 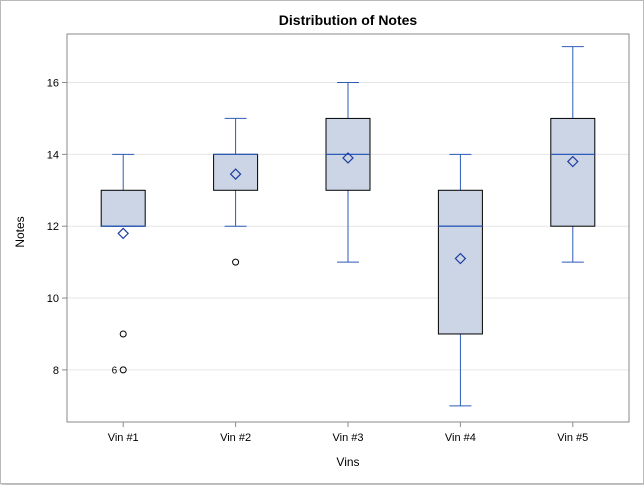 I want to click on outlier-count-label: 6, so click(x=115, y=370).